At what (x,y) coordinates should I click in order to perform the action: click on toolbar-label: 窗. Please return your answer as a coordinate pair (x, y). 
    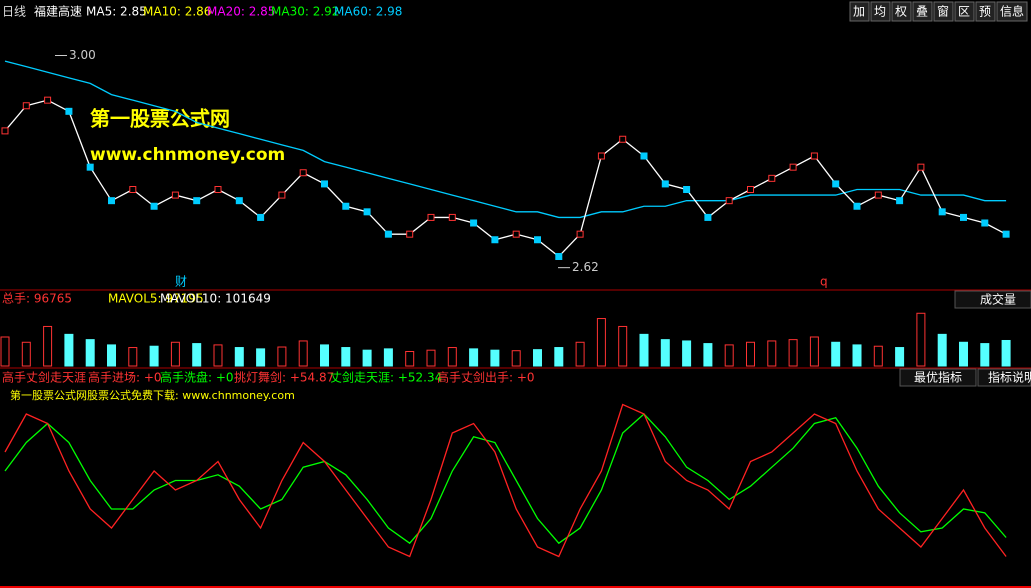
    Looking at the image, I should click on (943, 12).